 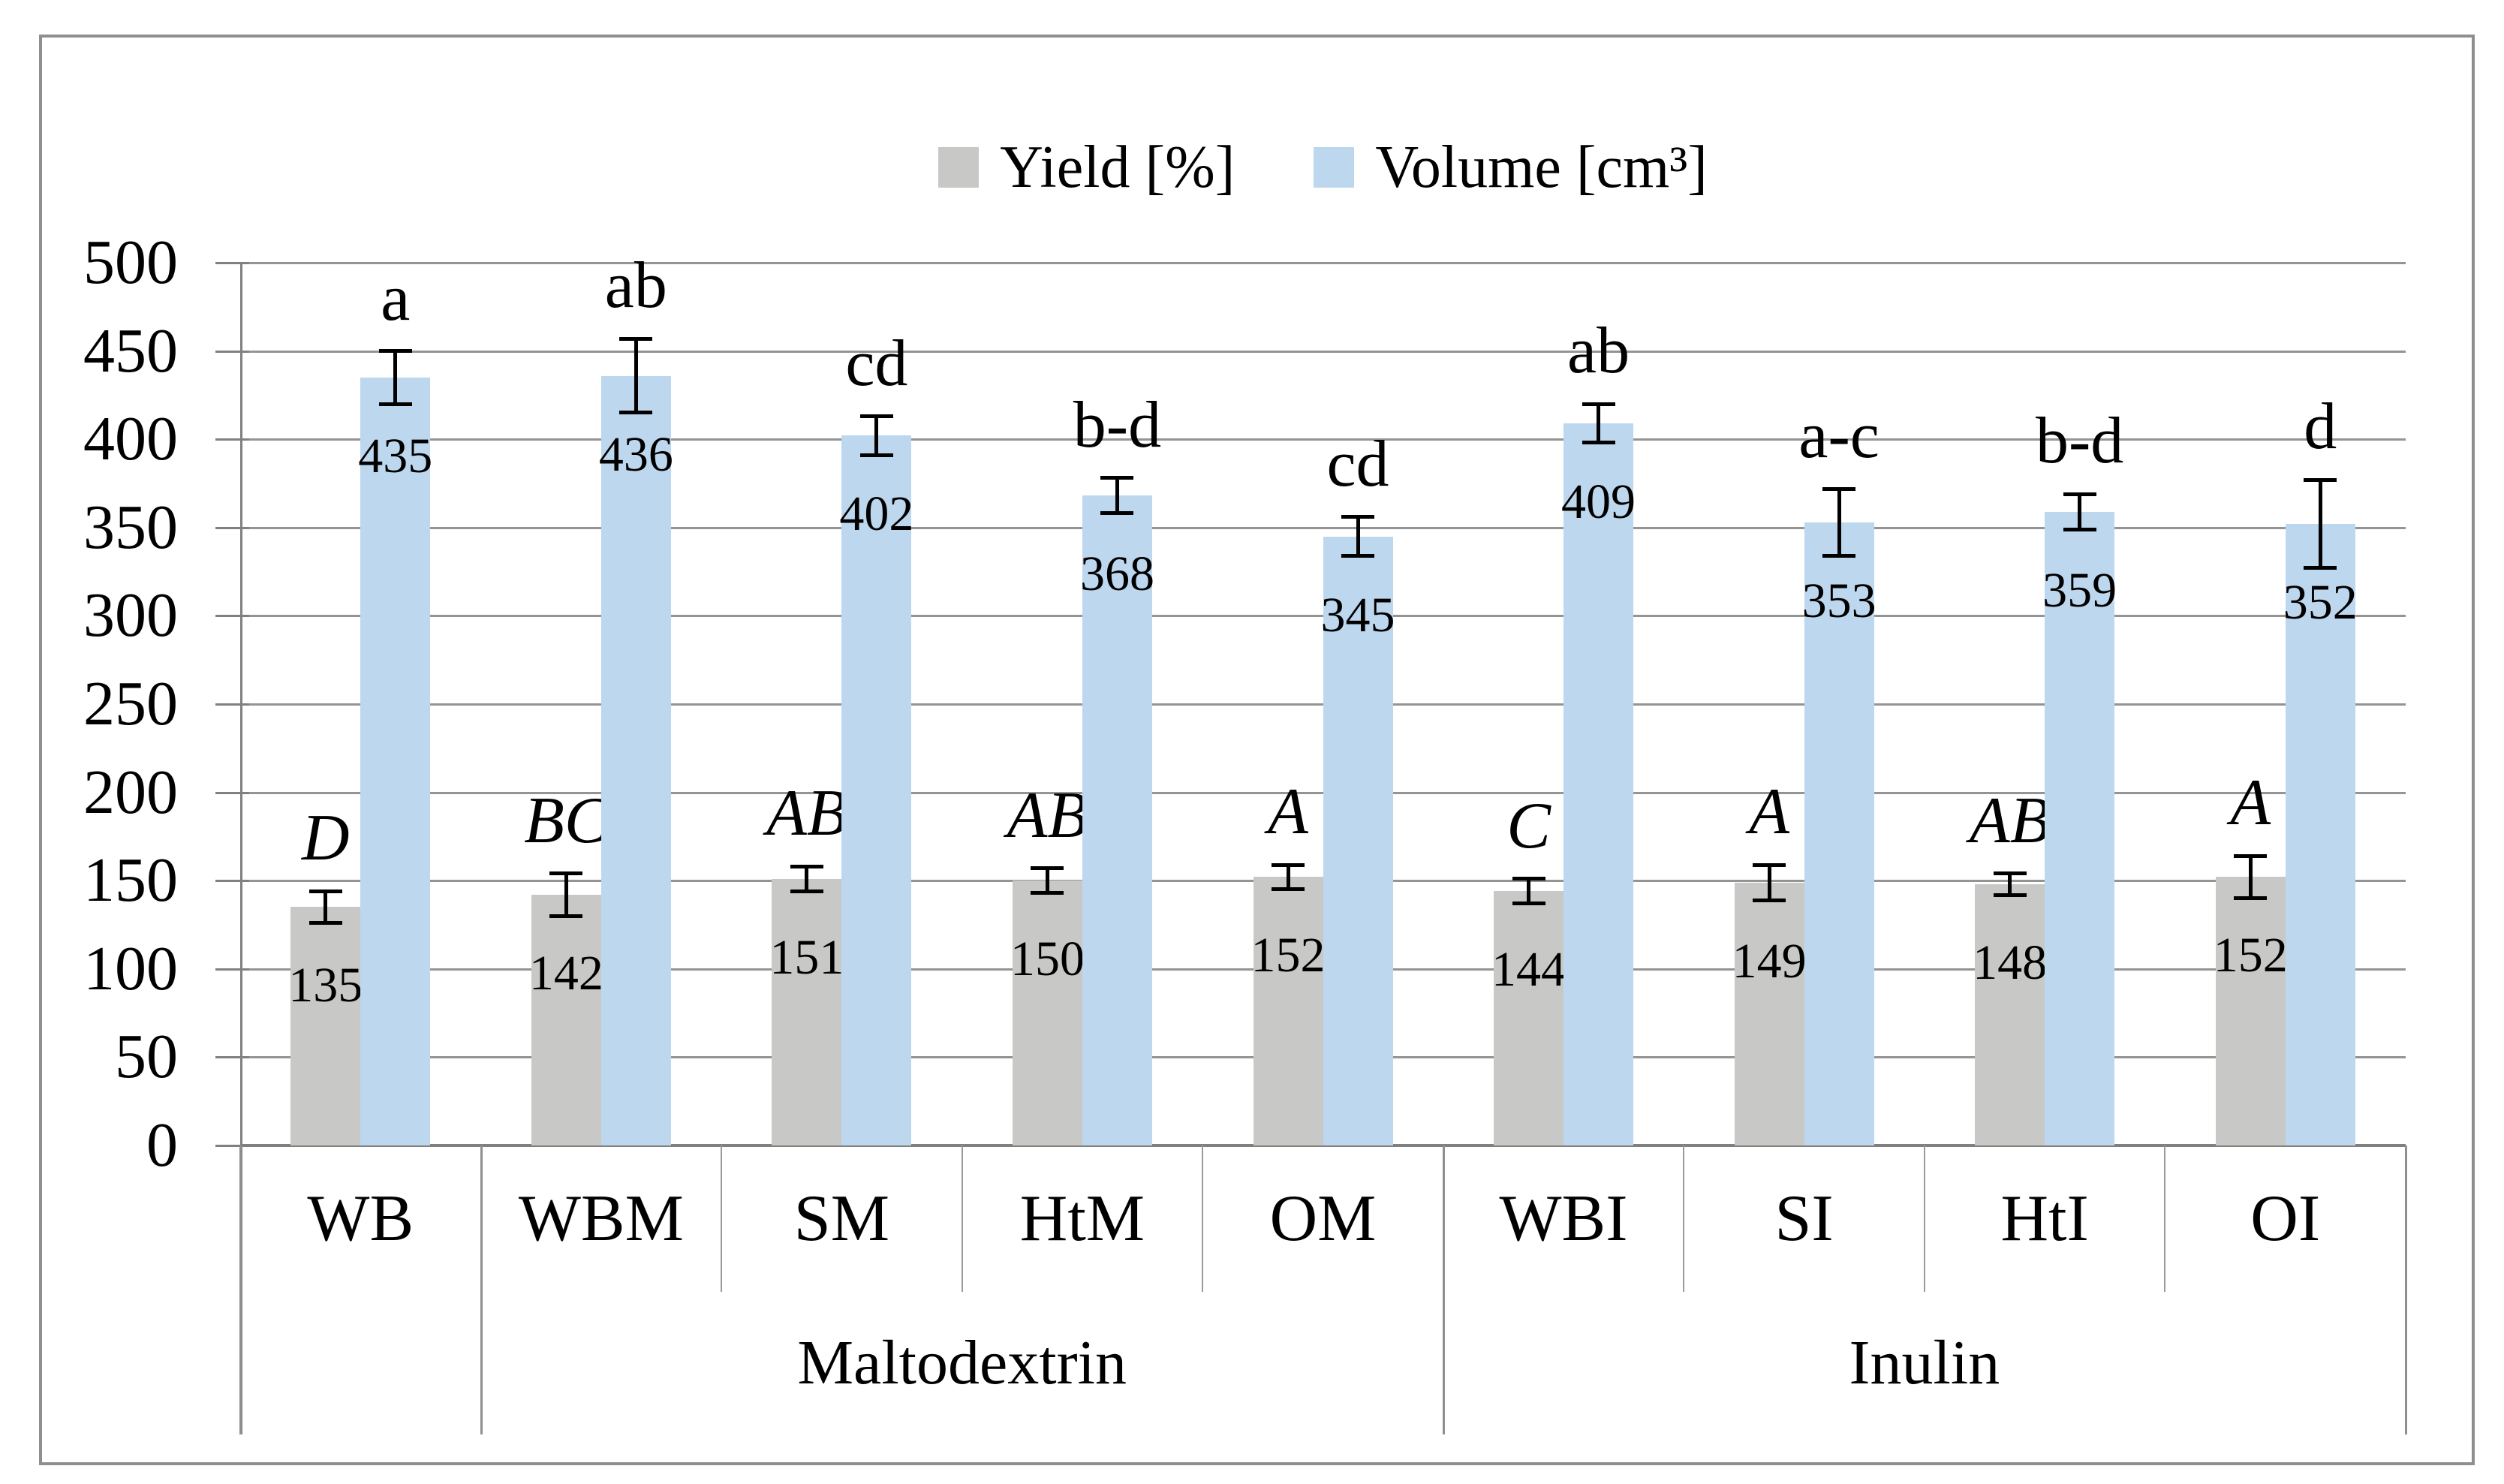 I want to click on y-axis-label: 200, so click(x=130, y=792).